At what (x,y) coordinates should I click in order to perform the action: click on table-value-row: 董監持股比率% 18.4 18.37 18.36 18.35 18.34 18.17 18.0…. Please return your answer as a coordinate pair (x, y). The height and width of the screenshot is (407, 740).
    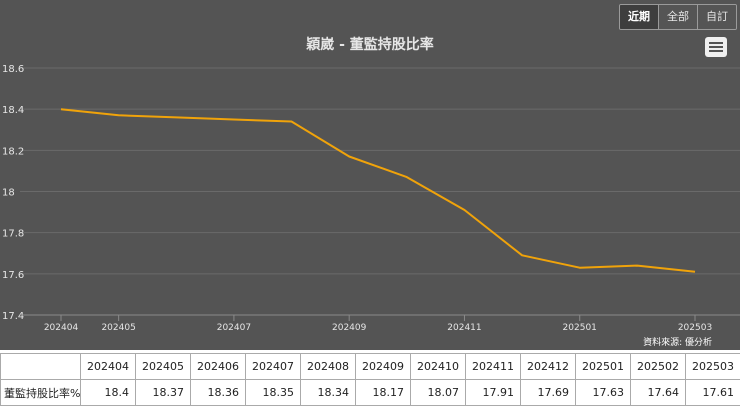
    Looking at the image, I should click on (370, 392).